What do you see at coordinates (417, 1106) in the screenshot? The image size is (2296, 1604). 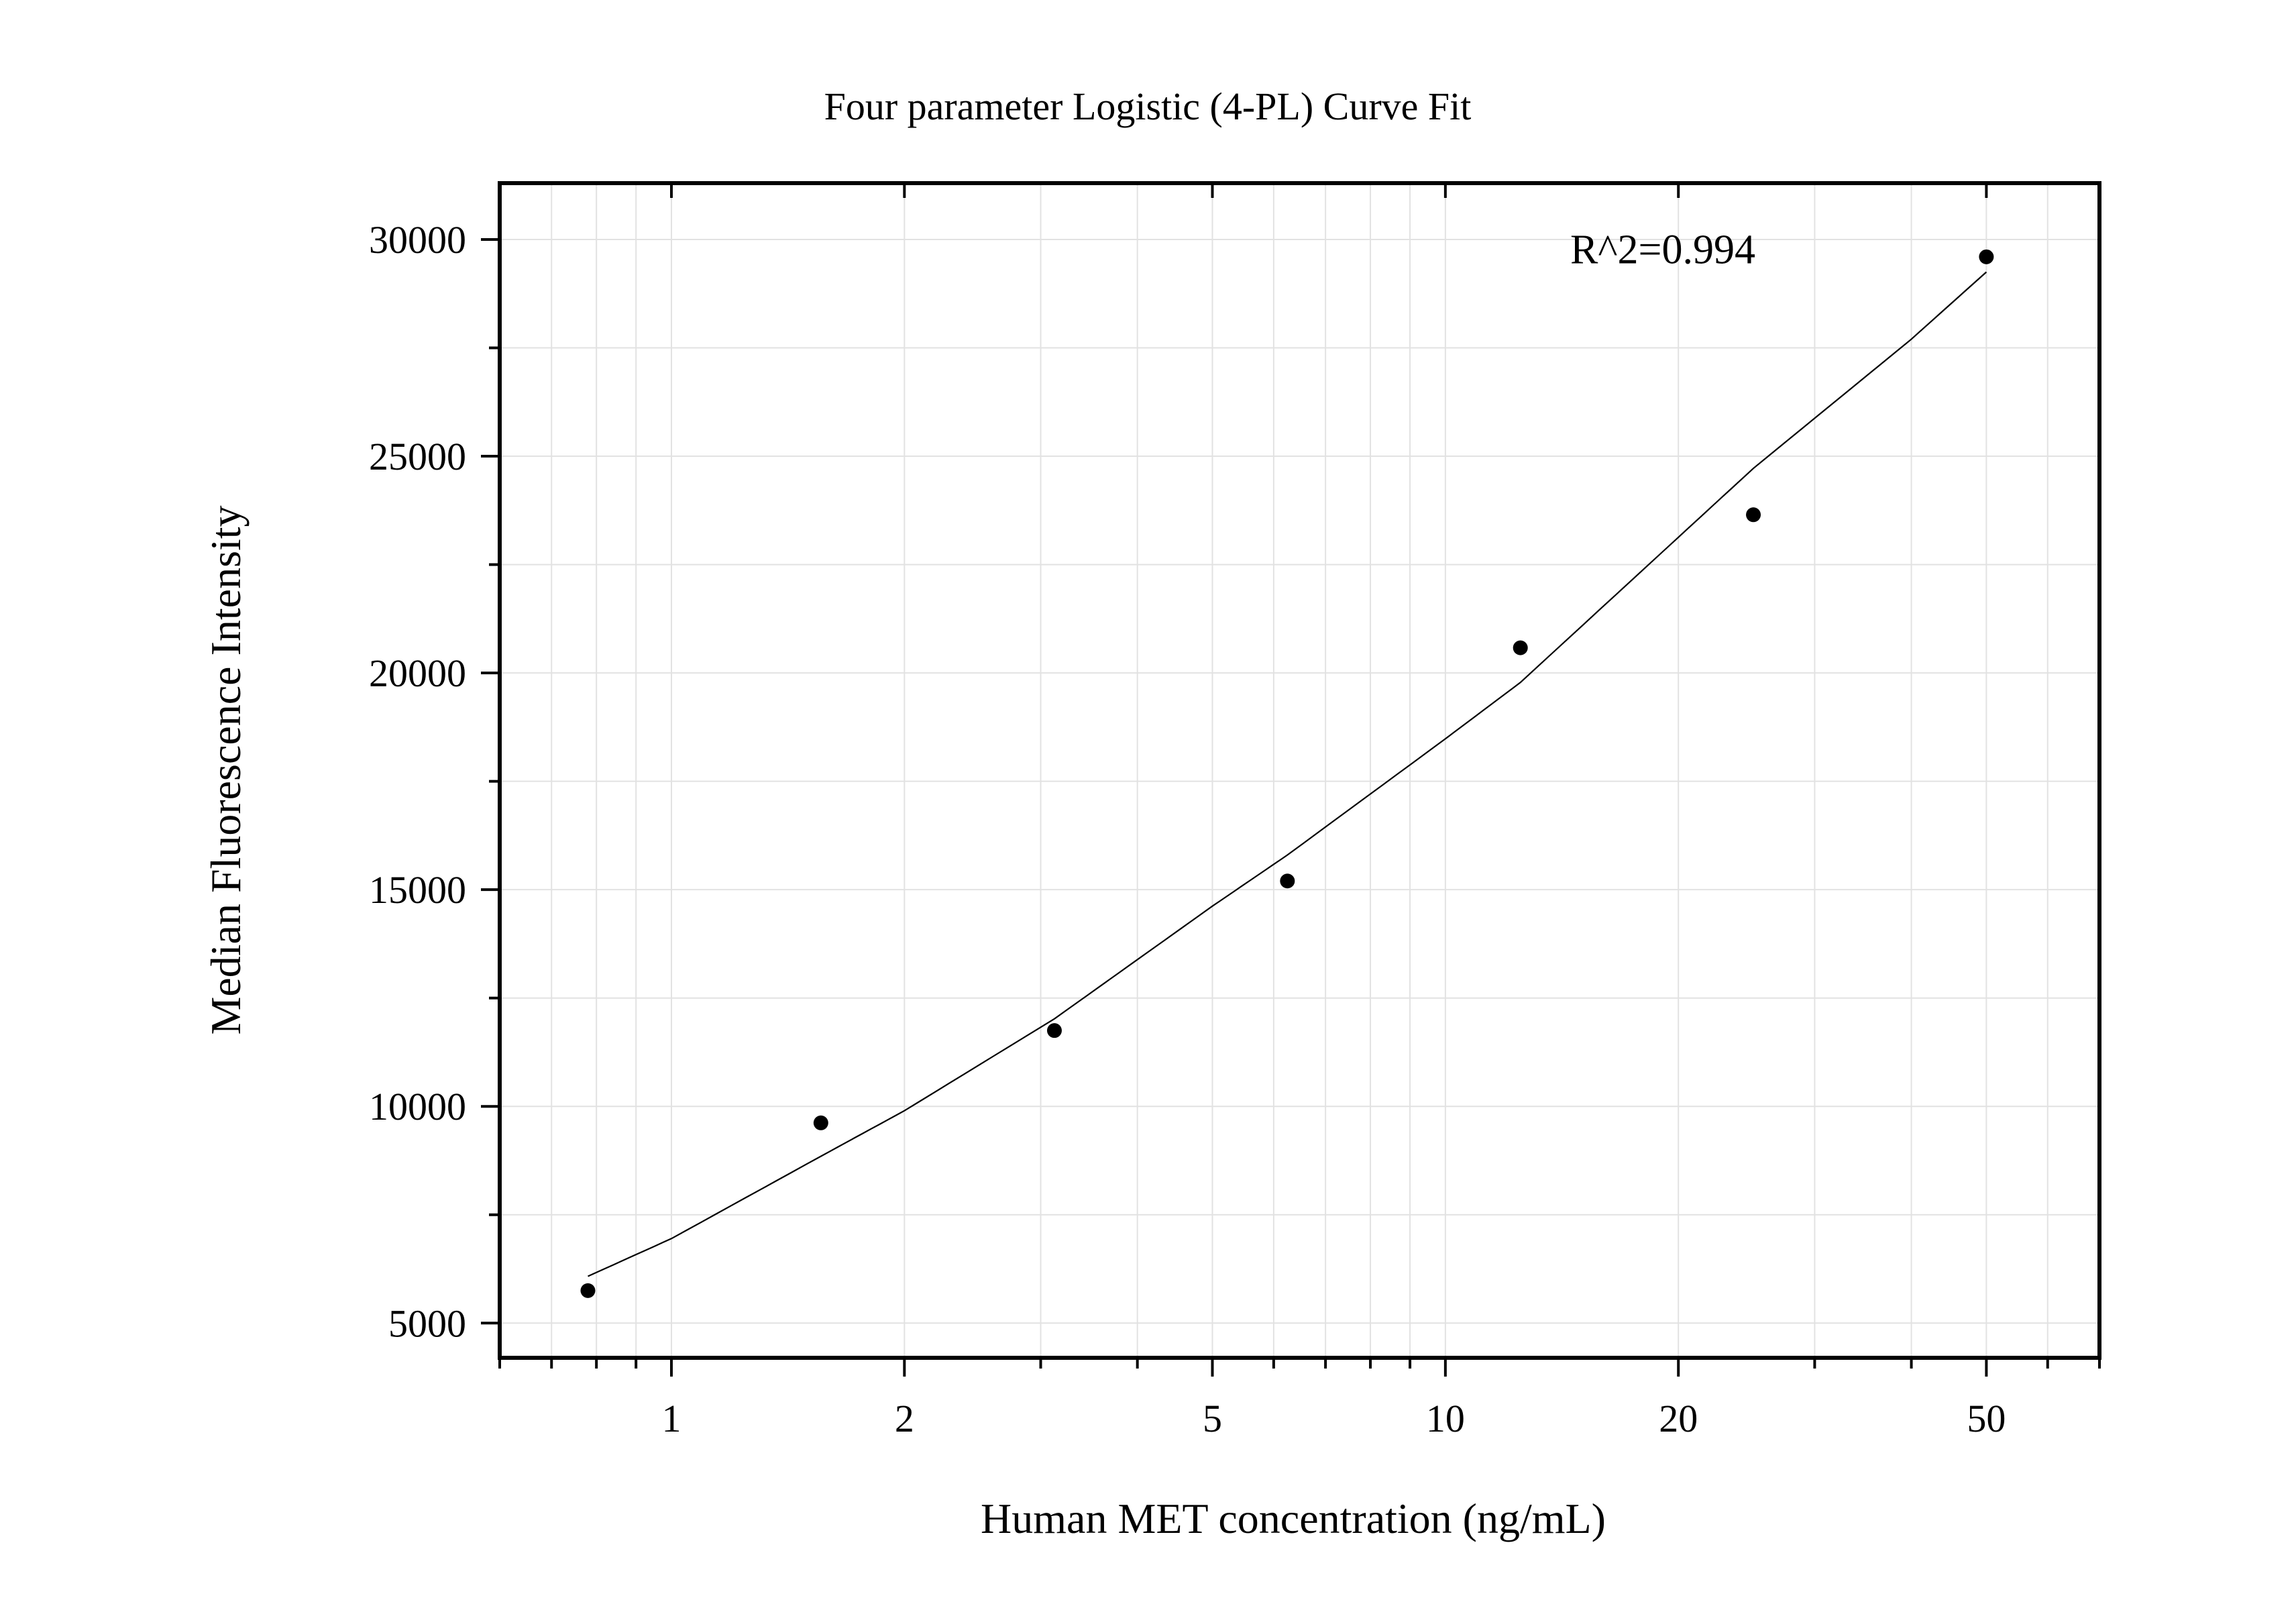 I see `y-tick-label: 10000` at bounding box center [417, 1106].